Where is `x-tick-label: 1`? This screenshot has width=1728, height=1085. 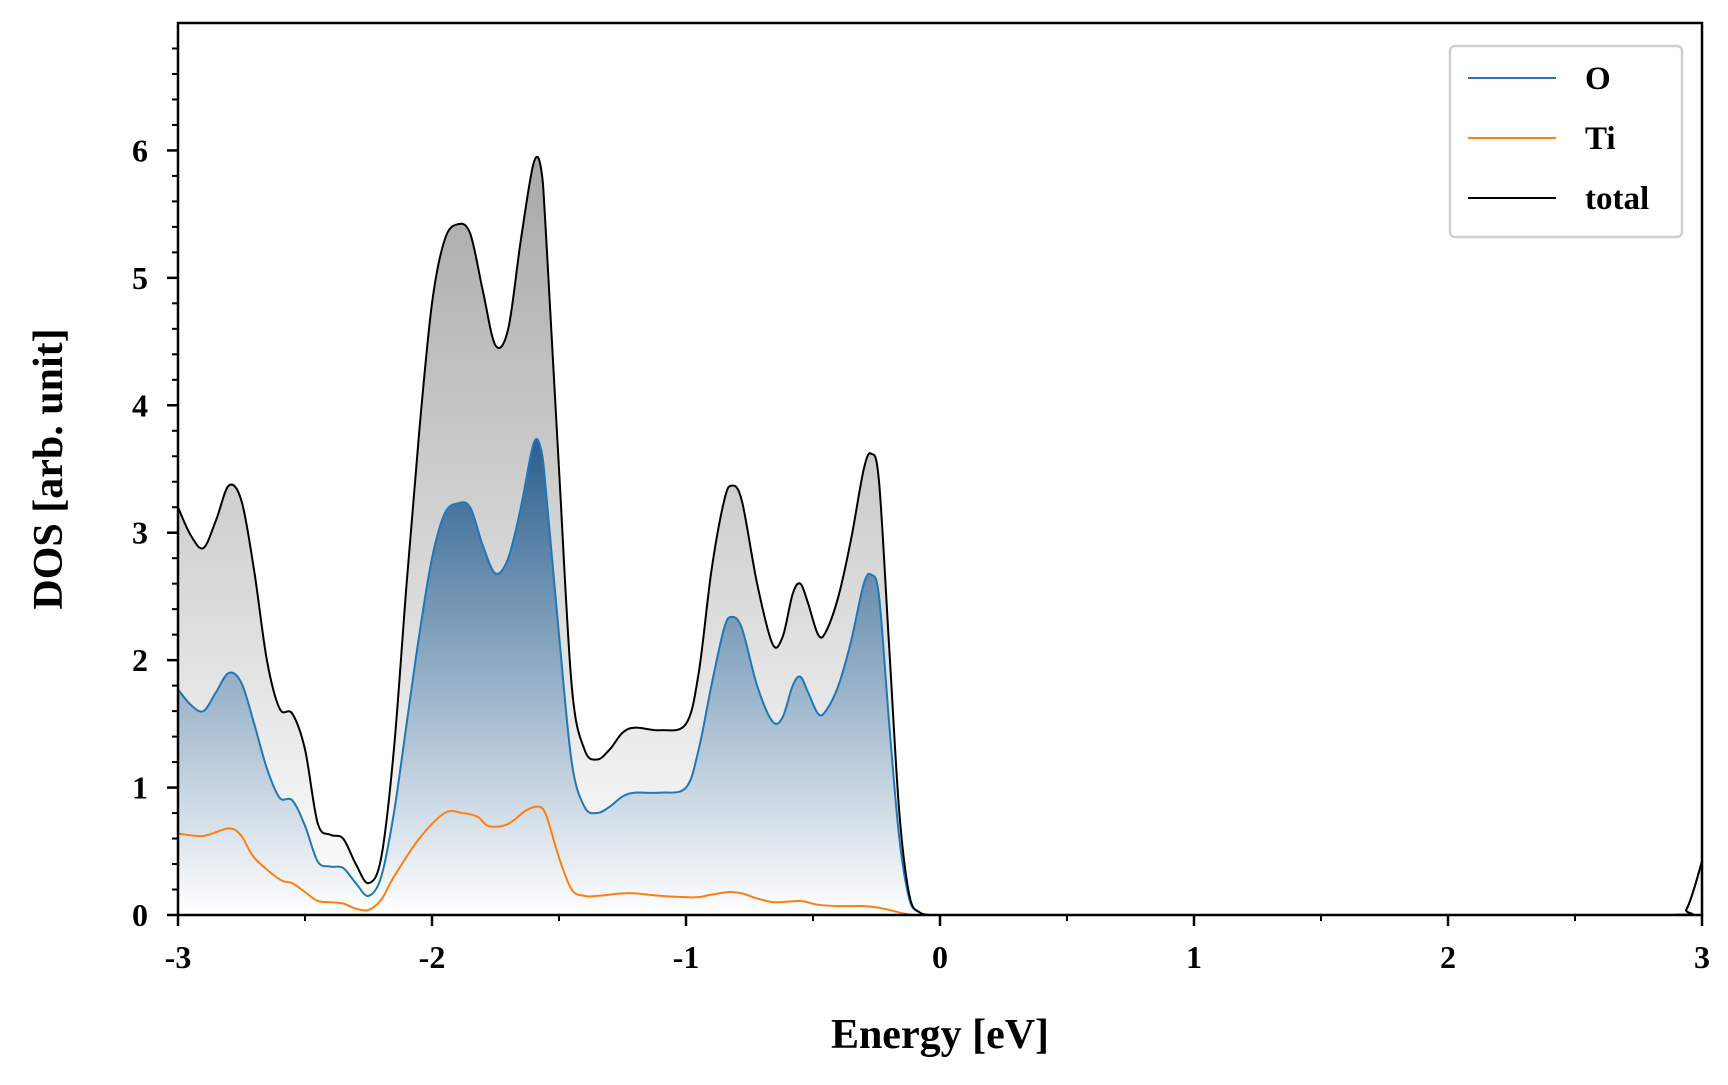 x-tick-label: 1 is located at coordinates (1194, 957).